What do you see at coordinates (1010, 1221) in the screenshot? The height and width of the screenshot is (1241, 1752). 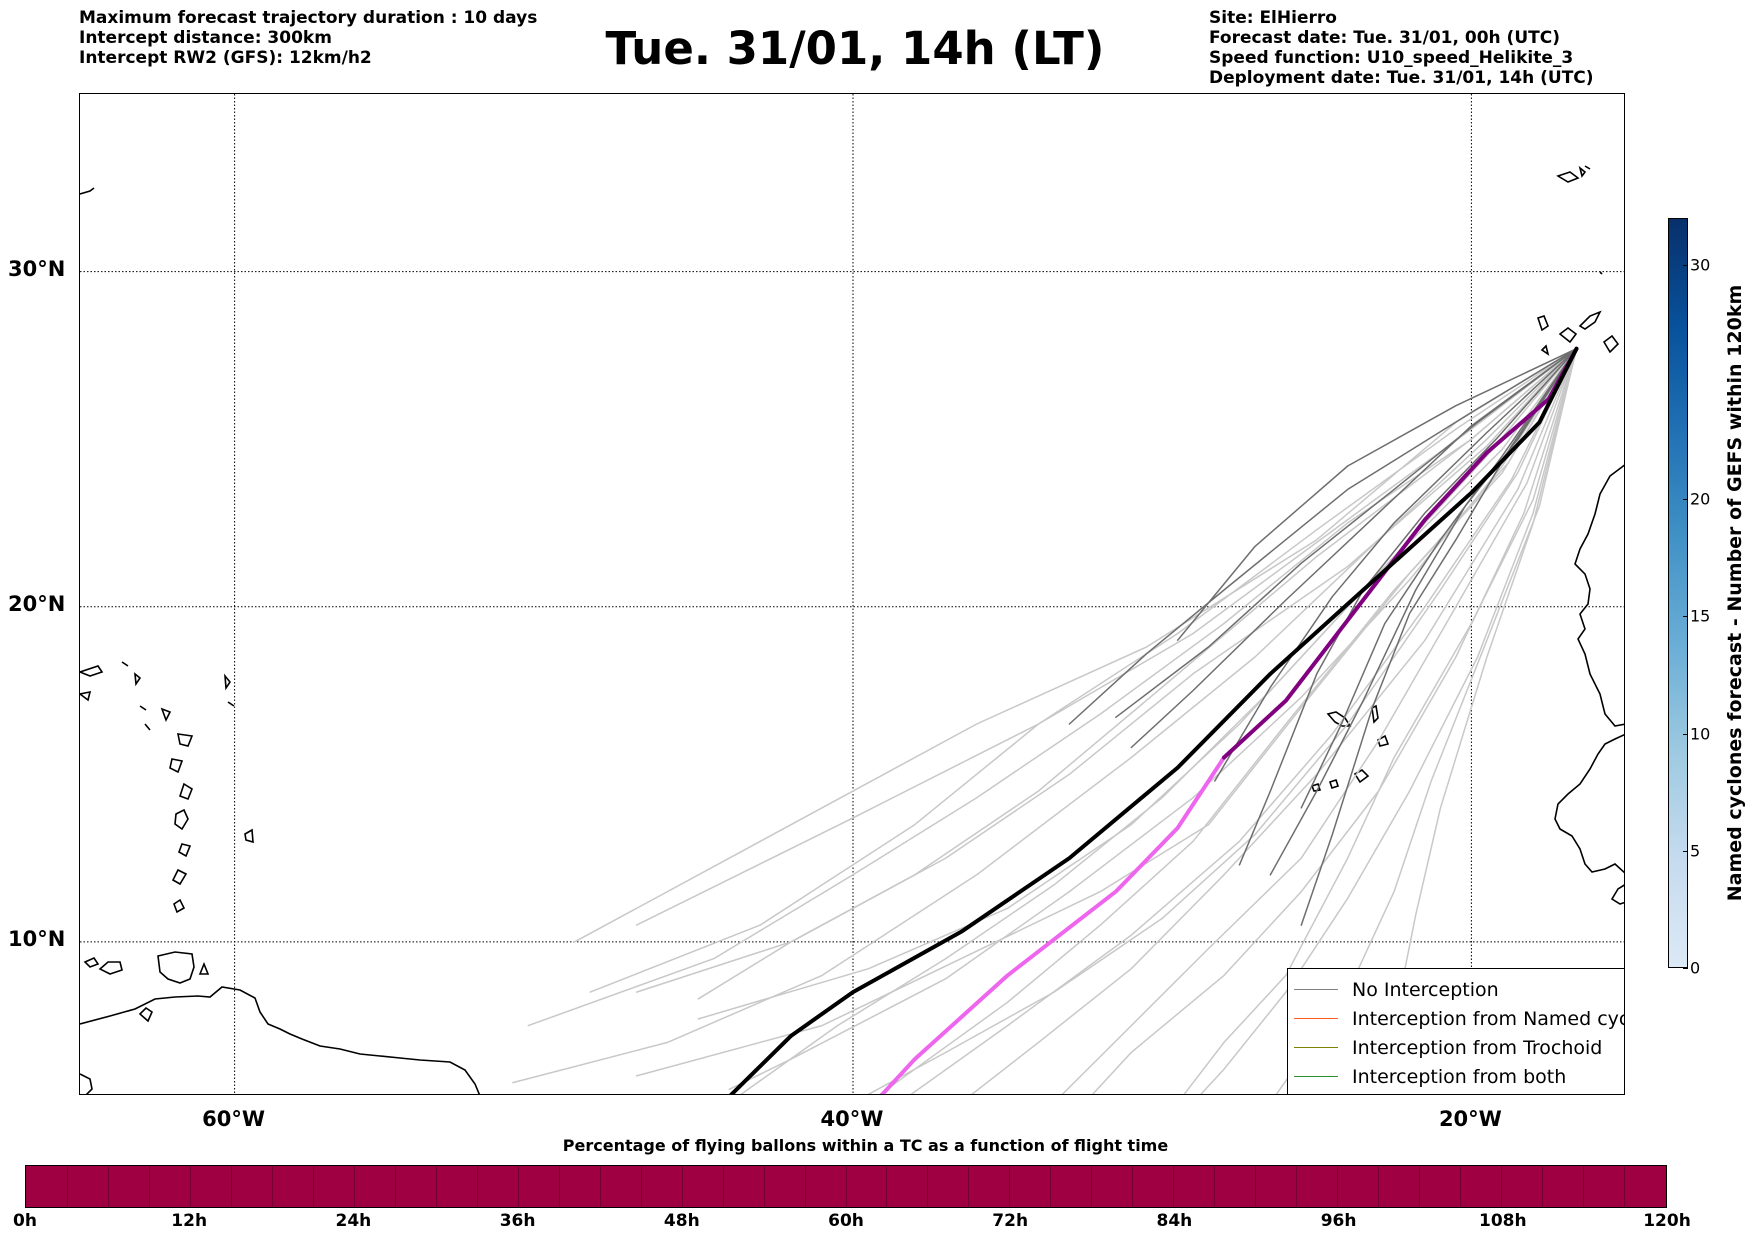 I see `percentage-bar-tick-label: 72h` at bounding box center [1010, 1221].